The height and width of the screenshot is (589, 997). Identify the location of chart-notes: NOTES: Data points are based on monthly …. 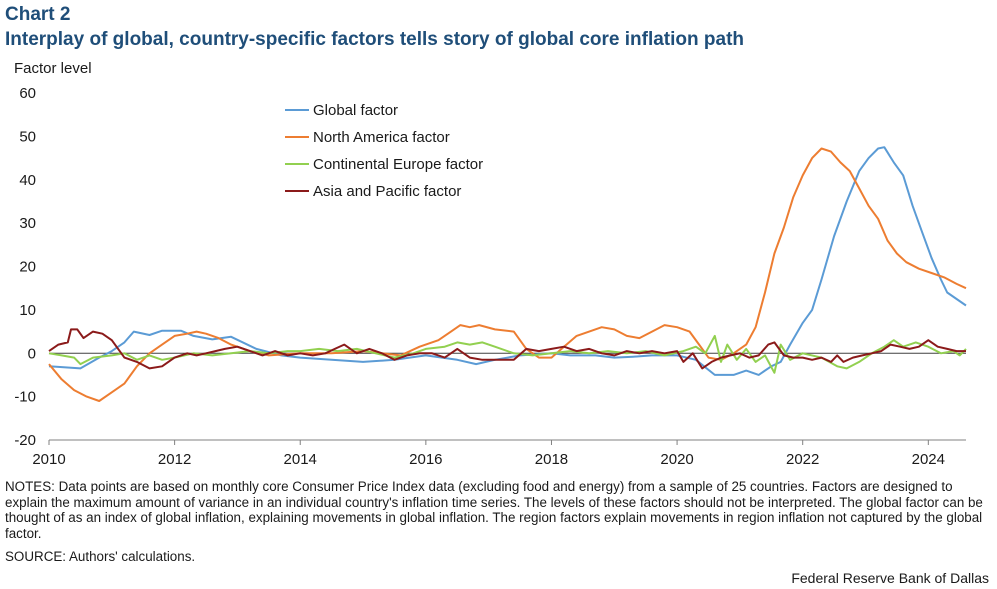
(494, 510).